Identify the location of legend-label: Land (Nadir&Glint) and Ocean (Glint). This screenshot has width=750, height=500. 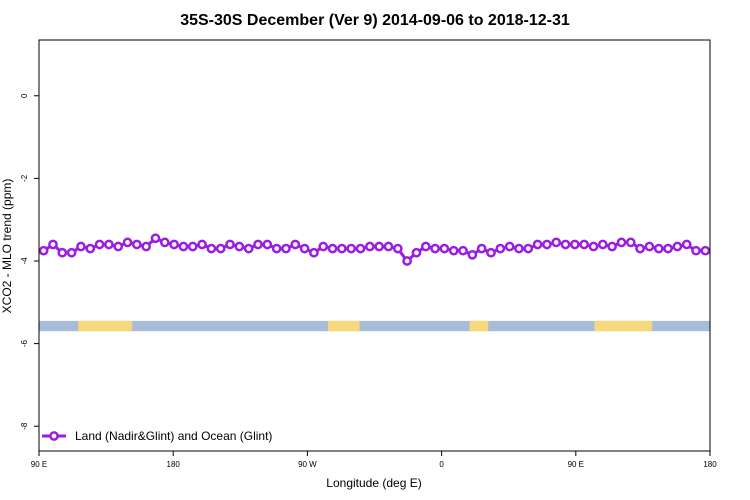
(173, 436).